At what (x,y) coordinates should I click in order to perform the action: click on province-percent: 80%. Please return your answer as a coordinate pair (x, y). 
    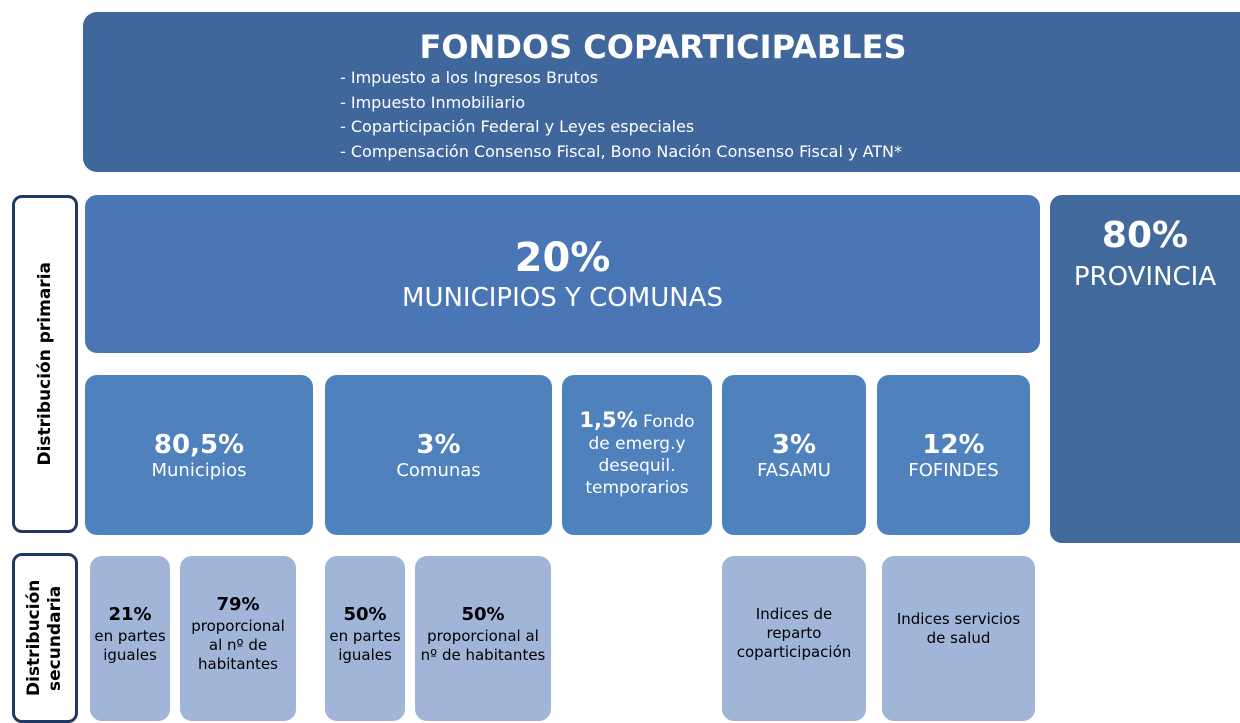
    Looking at the image, I should click on (1145, 235).